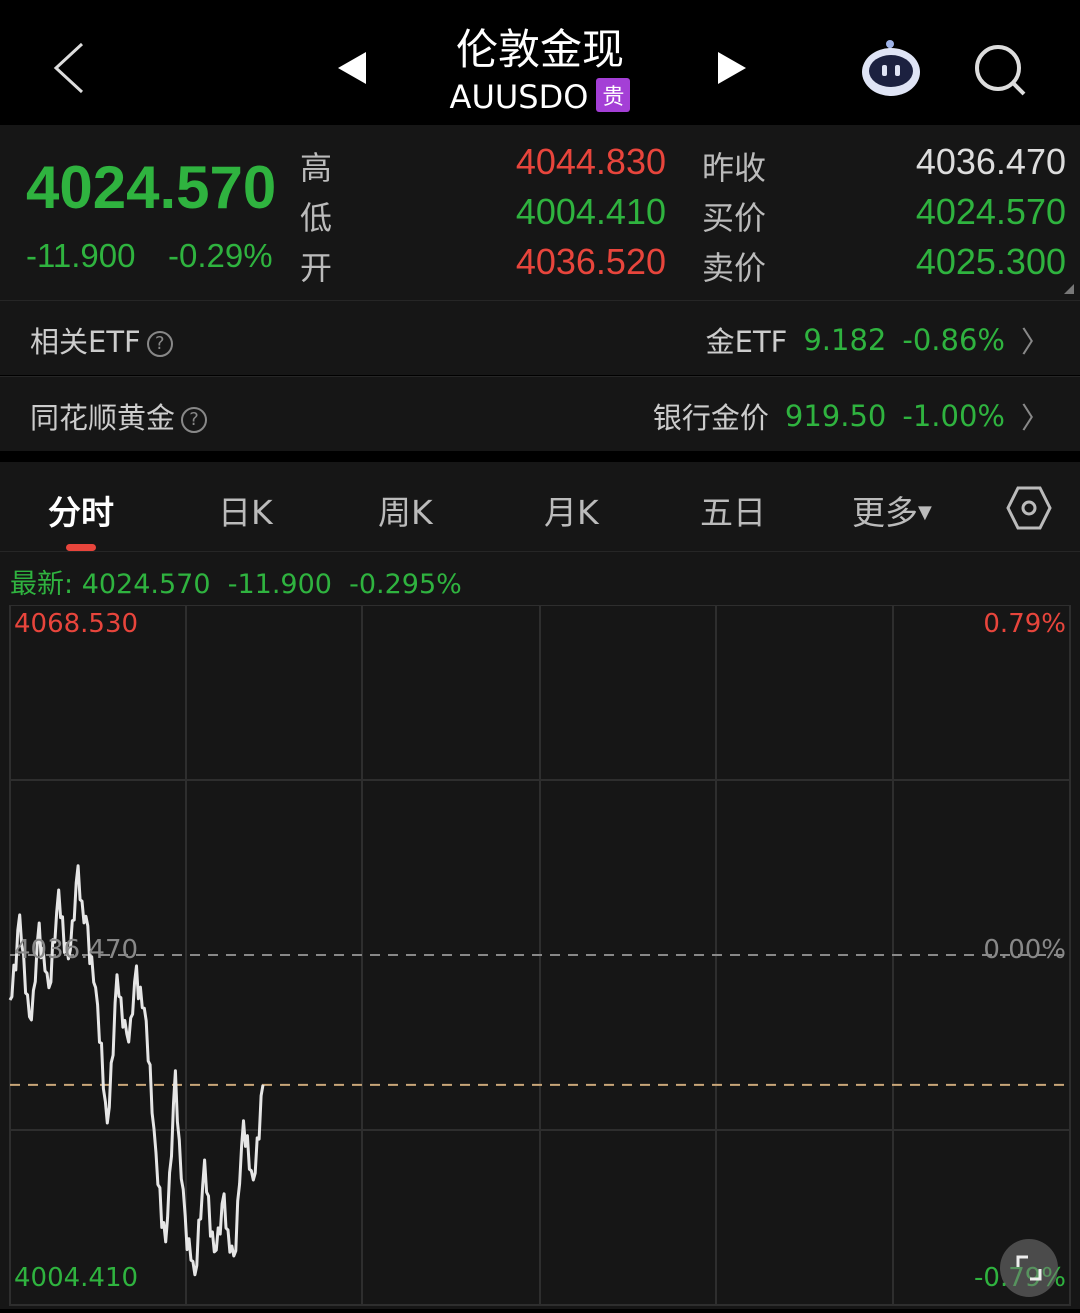  I want to click on ths-gold-row: 同花顺黄金? 银行金价 919.50 -1.00% 〉, so click(540, 413).